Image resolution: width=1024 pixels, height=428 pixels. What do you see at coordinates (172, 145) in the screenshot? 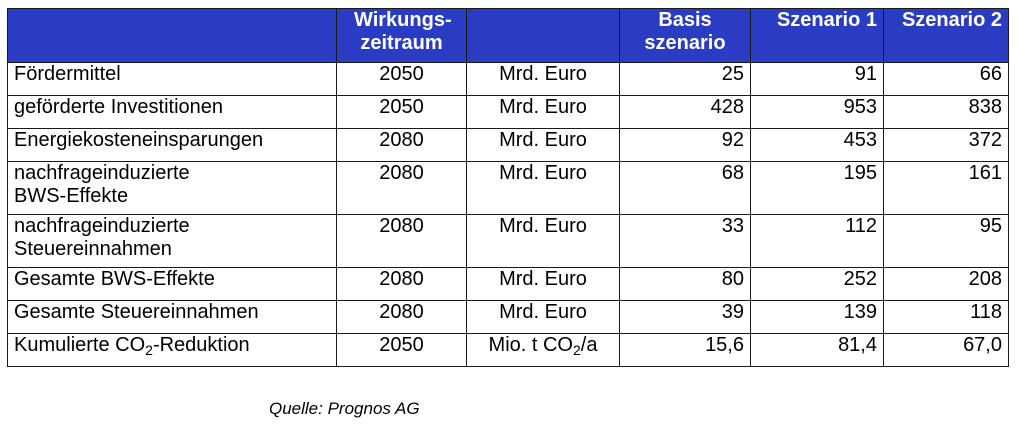
I see `row-label: Energiekosteneinsparungen` at bounding box center [172, 145].